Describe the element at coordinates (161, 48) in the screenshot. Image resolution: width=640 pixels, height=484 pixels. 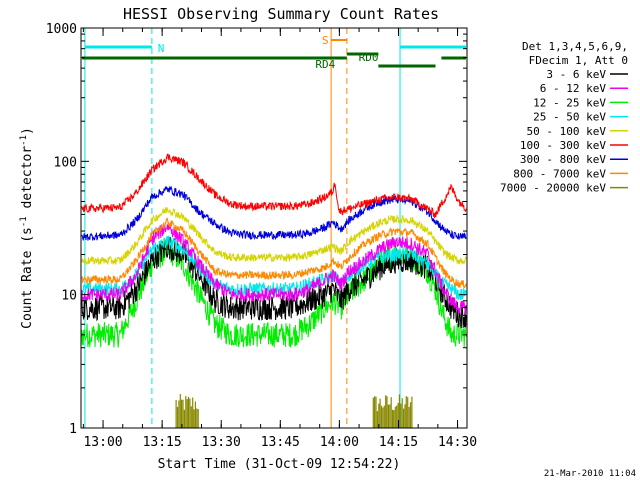
I see `night-label: N` at that location.